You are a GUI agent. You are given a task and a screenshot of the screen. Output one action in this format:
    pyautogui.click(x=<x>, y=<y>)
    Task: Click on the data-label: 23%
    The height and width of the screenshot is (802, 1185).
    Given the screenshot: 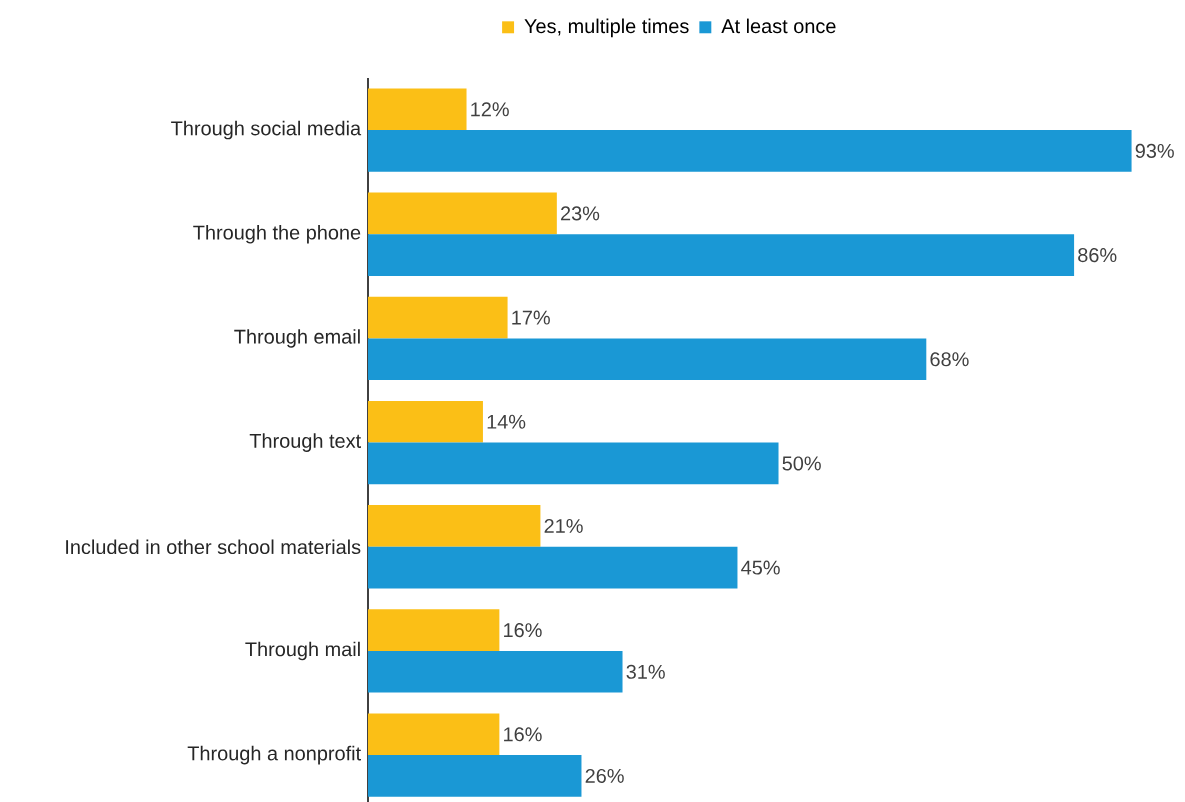 What is the action you would take?
    pyautogui.click(x=580, y=213)
    